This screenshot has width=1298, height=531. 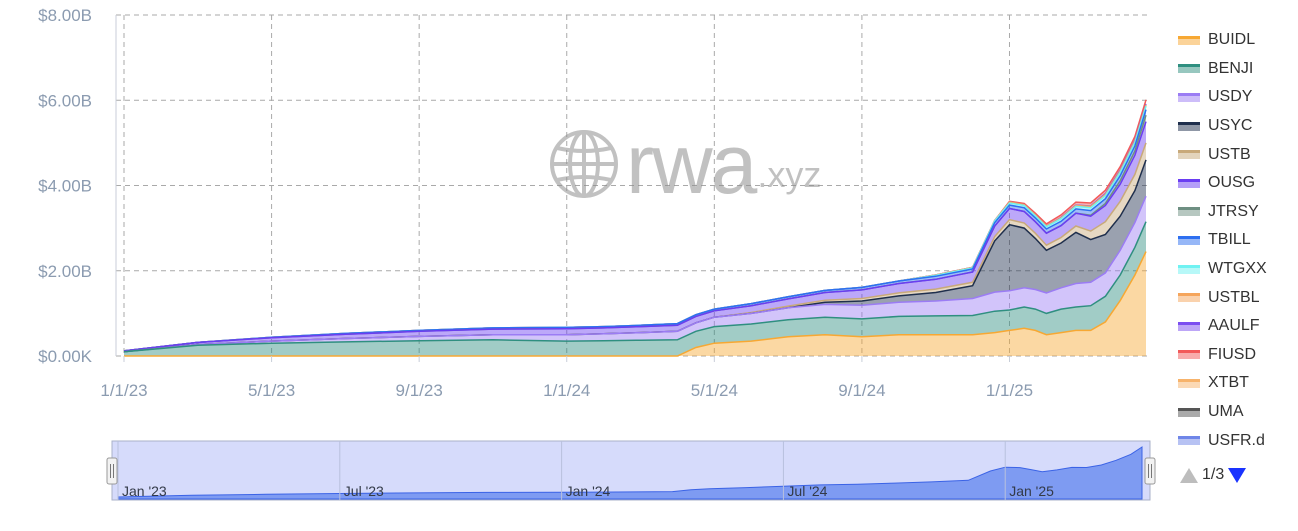 What do you see at coordinates (65, 356) in the screenshot?
I see `y-tick-label: $0.00K` at bounding box center [65, 356].